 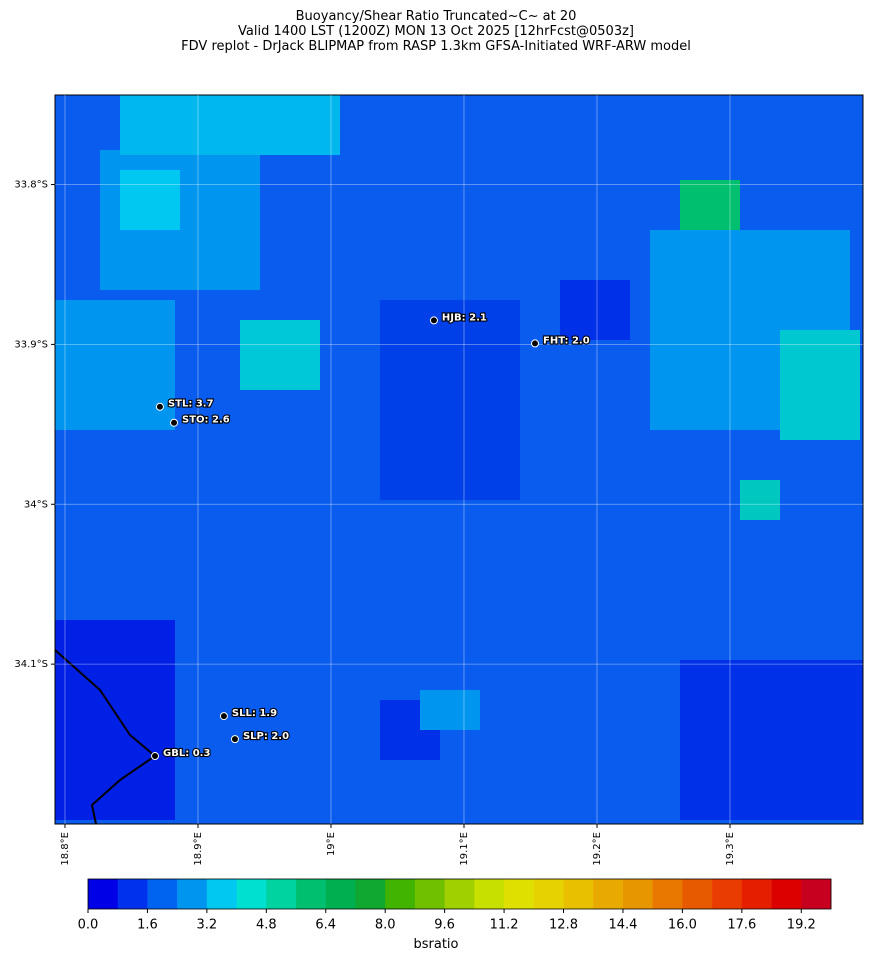 What do you see at coordinates (147, 925) in the screenshot?
I see `colorbar-tick-label: 1.6` at bounding box center [147, 925].